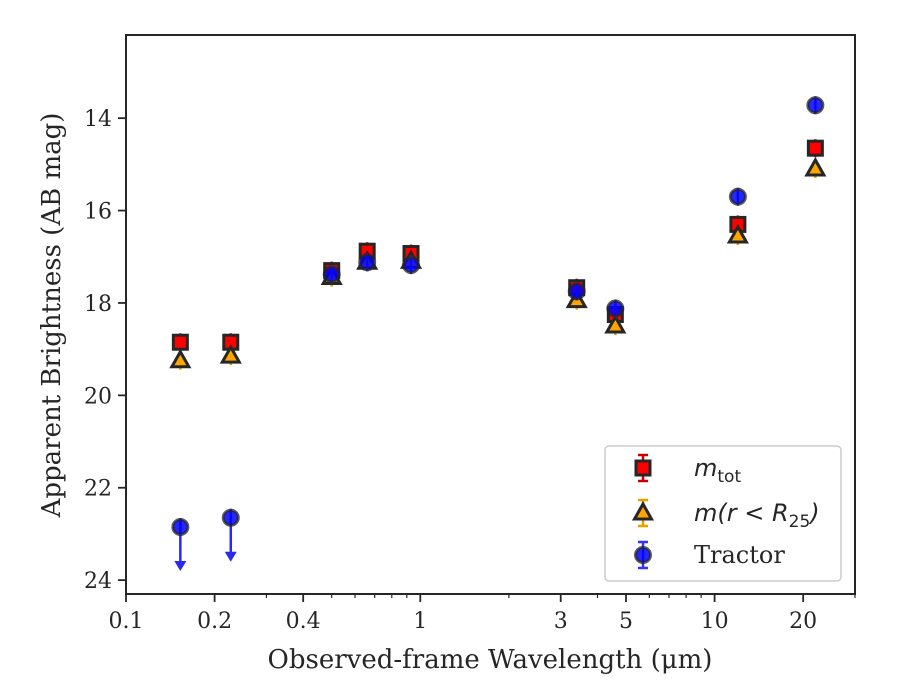 The image size is (900, 700). I want to click on legend-label: Tractor, so click(739, 555).